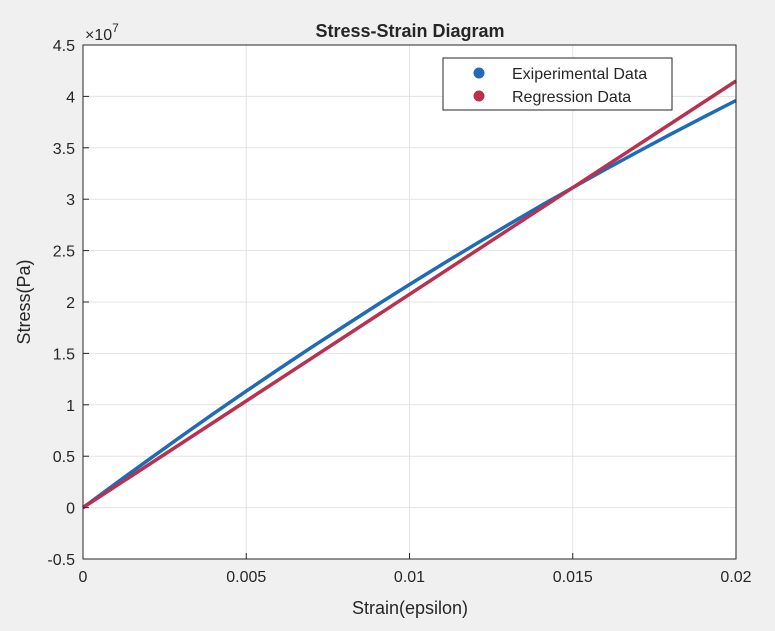 The height and width of the screenshot is (631, 775). Describe the element at coordinates (83, 577) in the screenshot. I see `x-tick-label: 0` at that location.